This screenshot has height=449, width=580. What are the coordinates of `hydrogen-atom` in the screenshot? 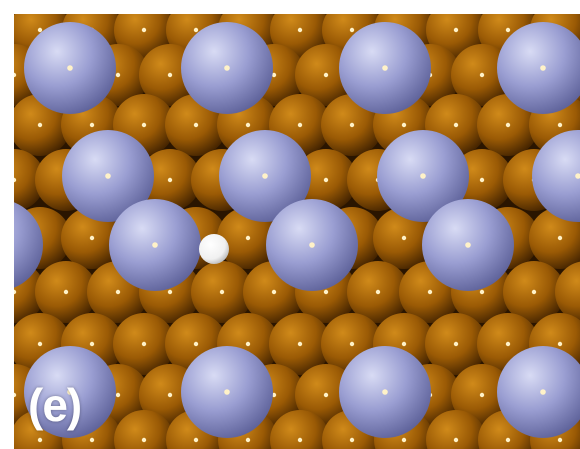 It's located at (214, 249).